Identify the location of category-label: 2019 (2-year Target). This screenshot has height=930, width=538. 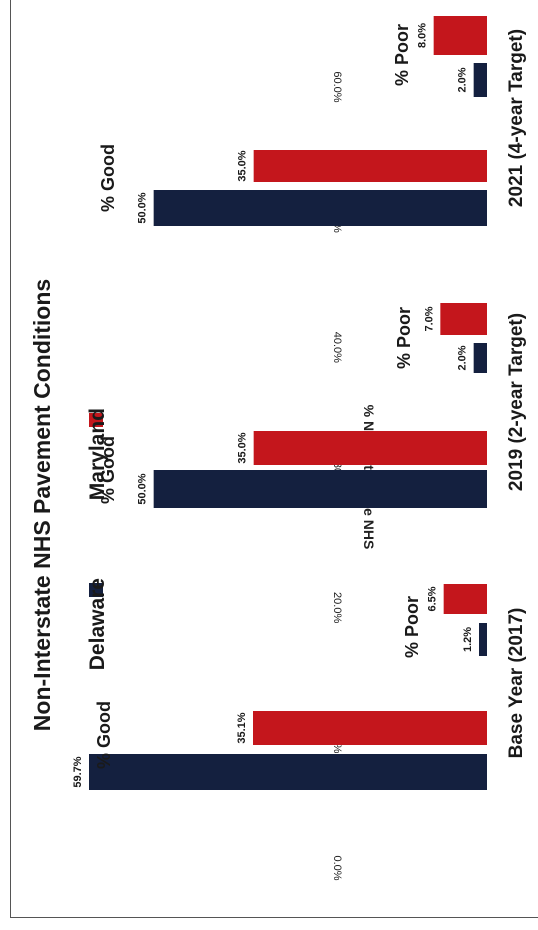
(516, 402).